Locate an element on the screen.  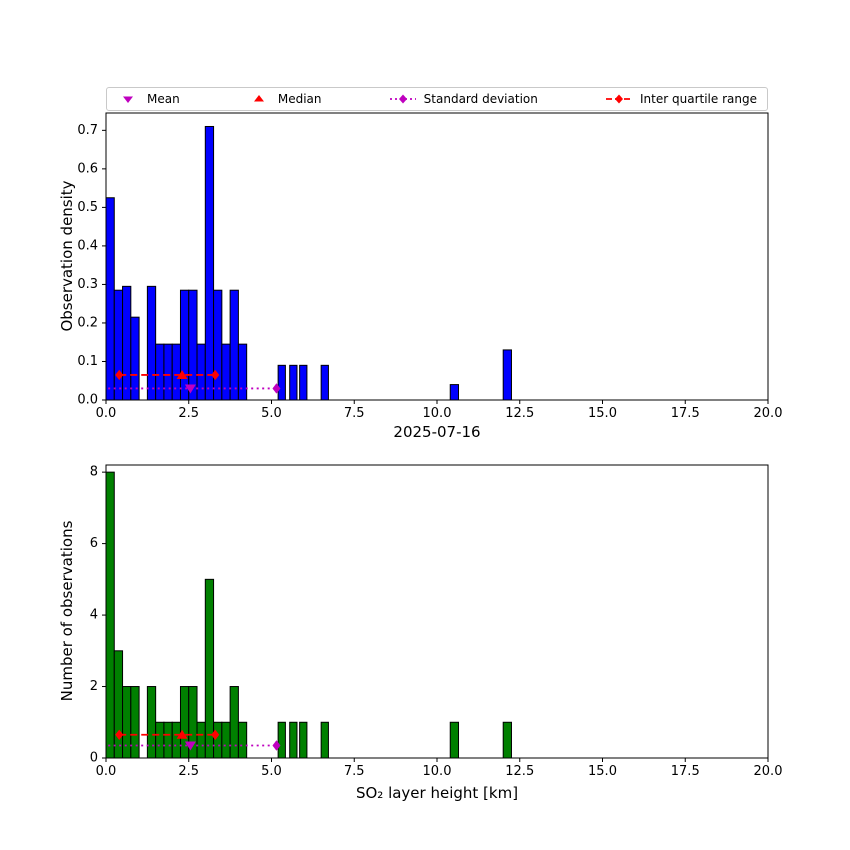
legend-item-mean: Mean is located at coordinates (147, 99).